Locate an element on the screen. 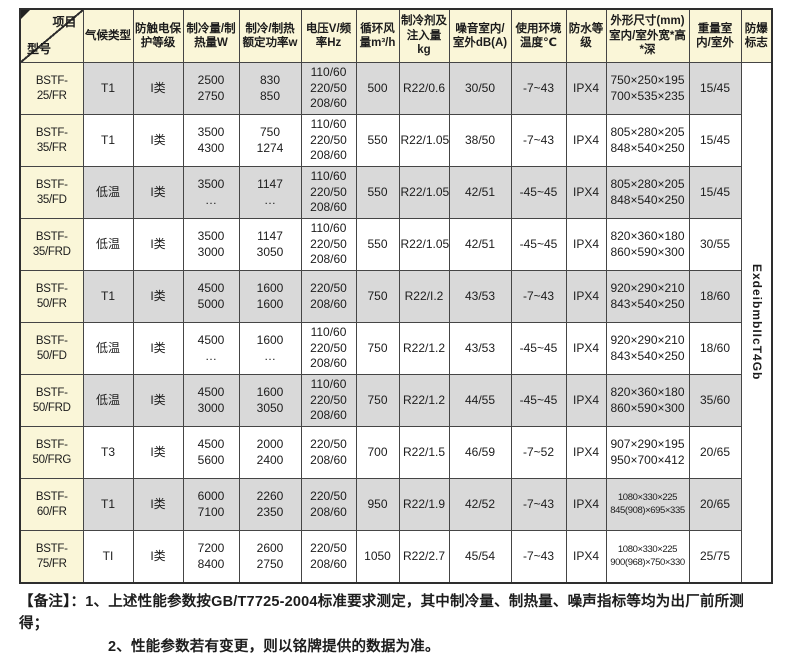 Image resolution: width=790 pixels, height=658 pixels. cell-capacity: 4500 5000 is located at coordinates (211, 296).